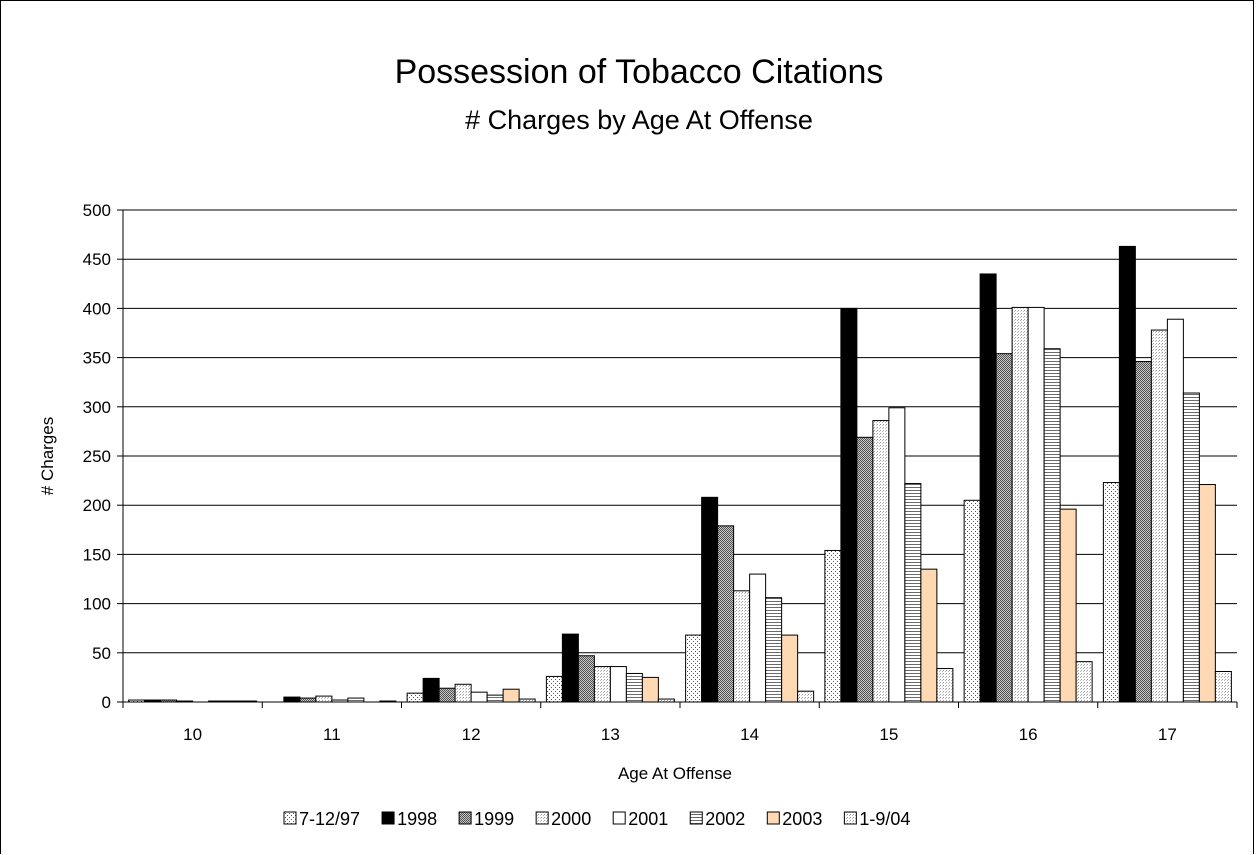 The height and width of the screenshot is (855, 1256). Describe the element at coordinates (802, 819) in the screenshot. I see `legend-label: 2003` at that location.